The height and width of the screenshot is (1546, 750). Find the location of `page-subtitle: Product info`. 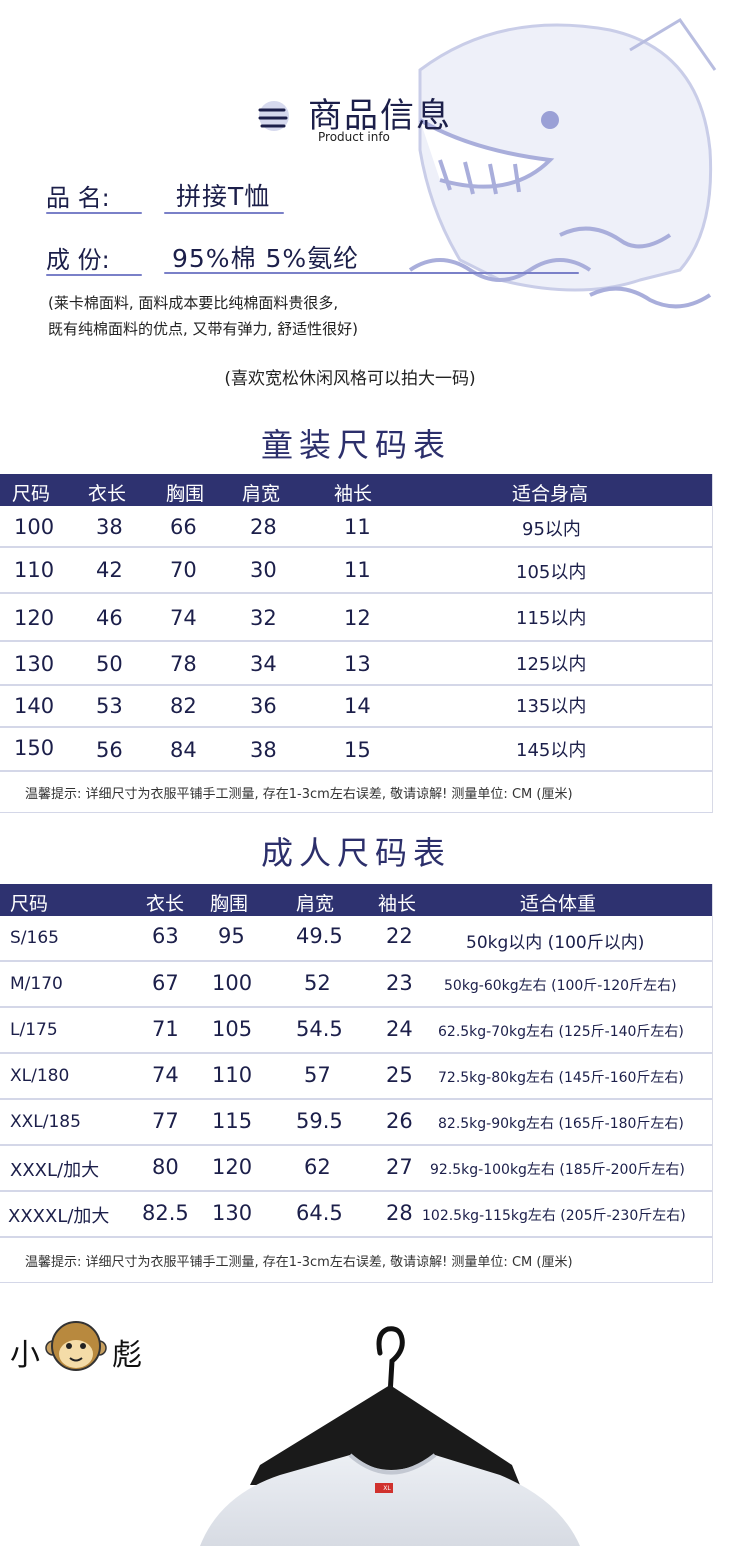

page-subtitle: Product info is located at coordinates (354, 137).